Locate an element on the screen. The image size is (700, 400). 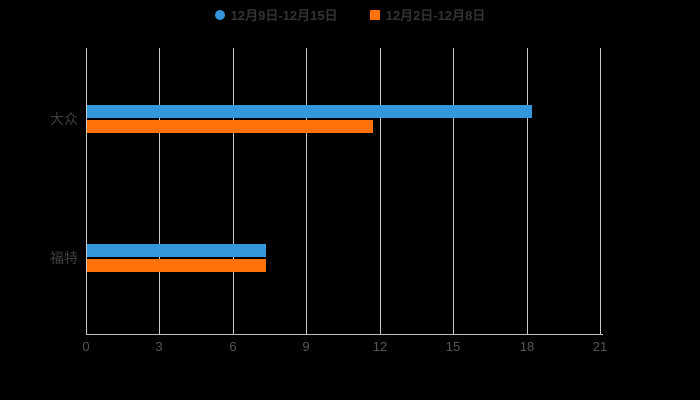
x-tick-label-9: 9 is located at coordinates (306, 346).